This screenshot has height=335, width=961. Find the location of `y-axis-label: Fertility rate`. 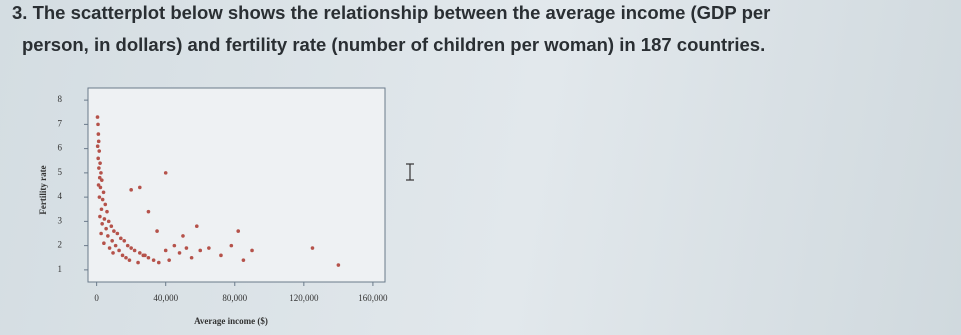

y-axis-label: Fertility rate is located at coordinates (43, 189).